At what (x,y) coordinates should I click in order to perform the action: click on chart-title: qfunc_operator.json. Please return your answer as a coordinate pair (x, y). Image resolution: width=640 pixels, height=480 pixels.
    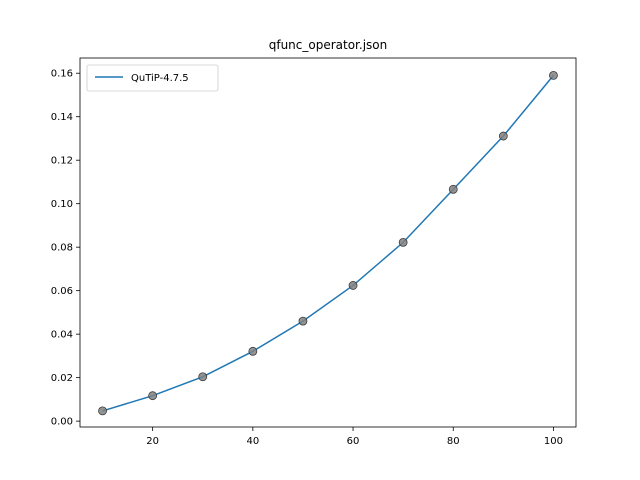
    Looking at the image, I should click on (328, 45).